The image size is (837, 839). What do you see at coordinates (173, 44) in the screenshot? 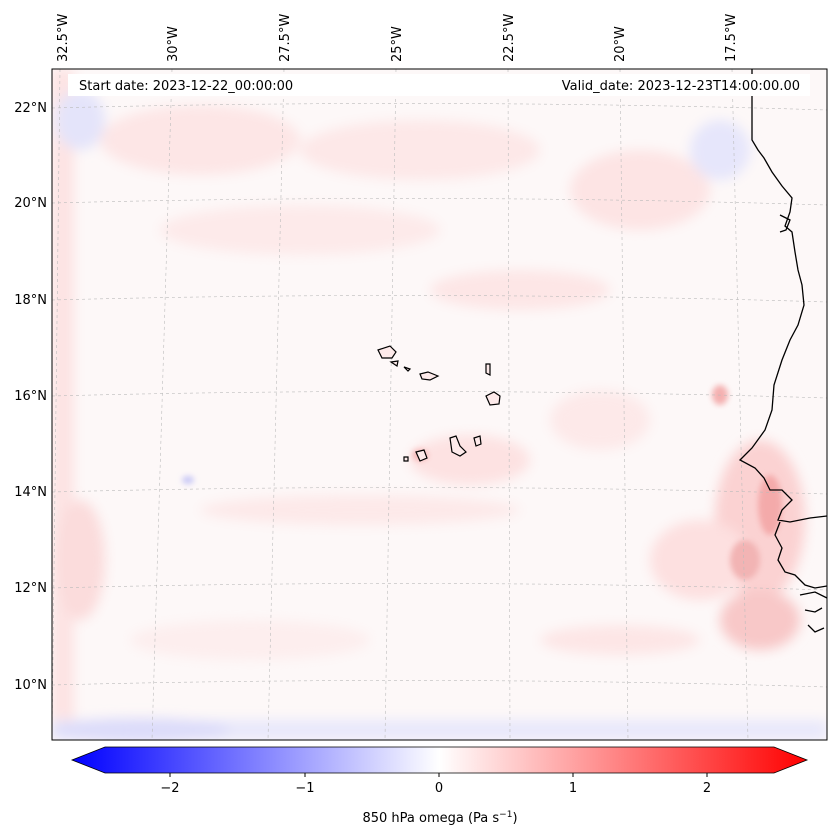
I see `lon-label-30w: 30°W` at bounding box center [173, 44].